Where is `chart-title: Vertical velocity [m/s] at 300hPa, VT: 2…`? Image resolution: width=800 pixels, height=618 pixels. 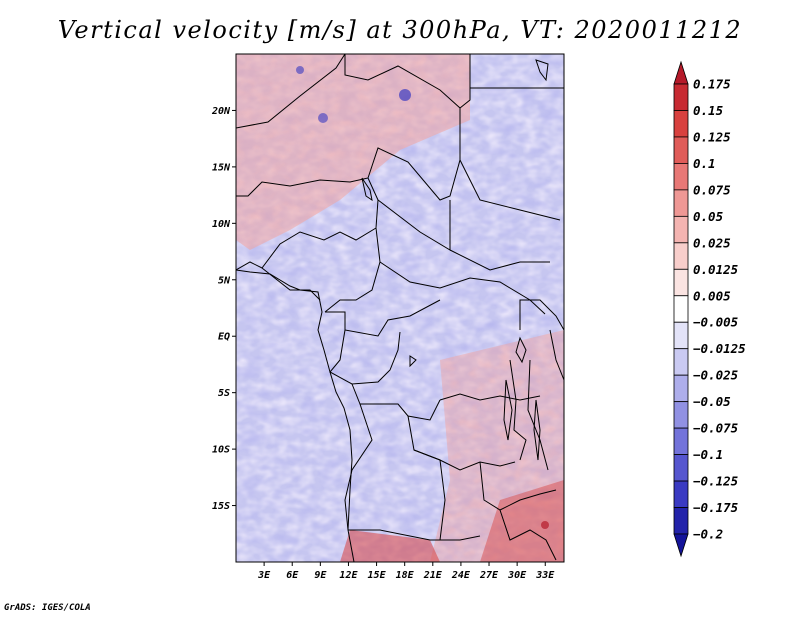
chart-title: Vertical velocity [m/s] at 300hPa, VT: 2… is located at coordinates (400, 30).